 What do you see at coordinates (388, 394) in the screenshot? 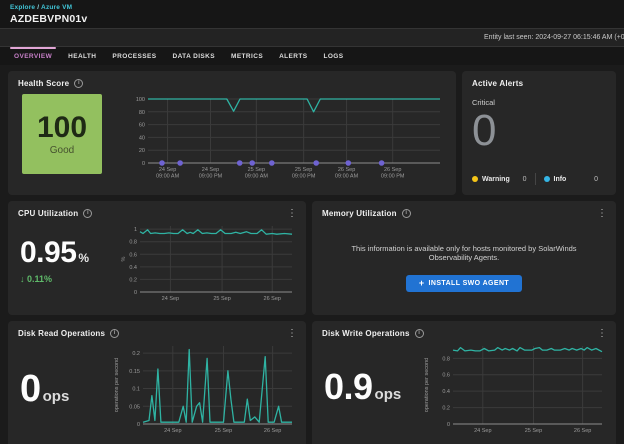
I see `disk-write-unit: ops` at bounding box center [388, 394].